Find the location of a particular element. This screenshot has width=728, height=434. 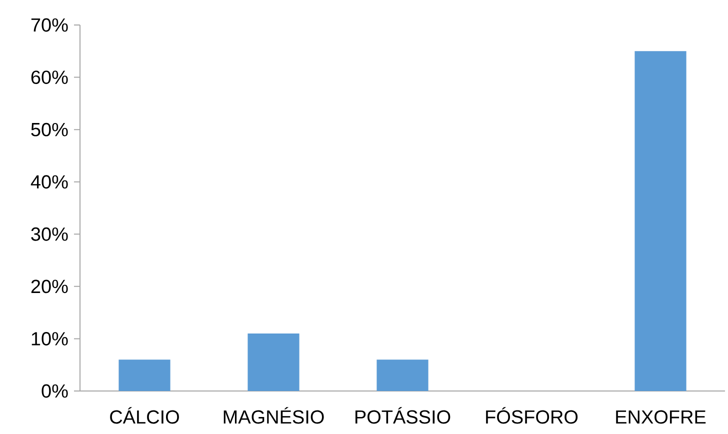

y-tick-label: 10% is located at coordinates (50, 339).